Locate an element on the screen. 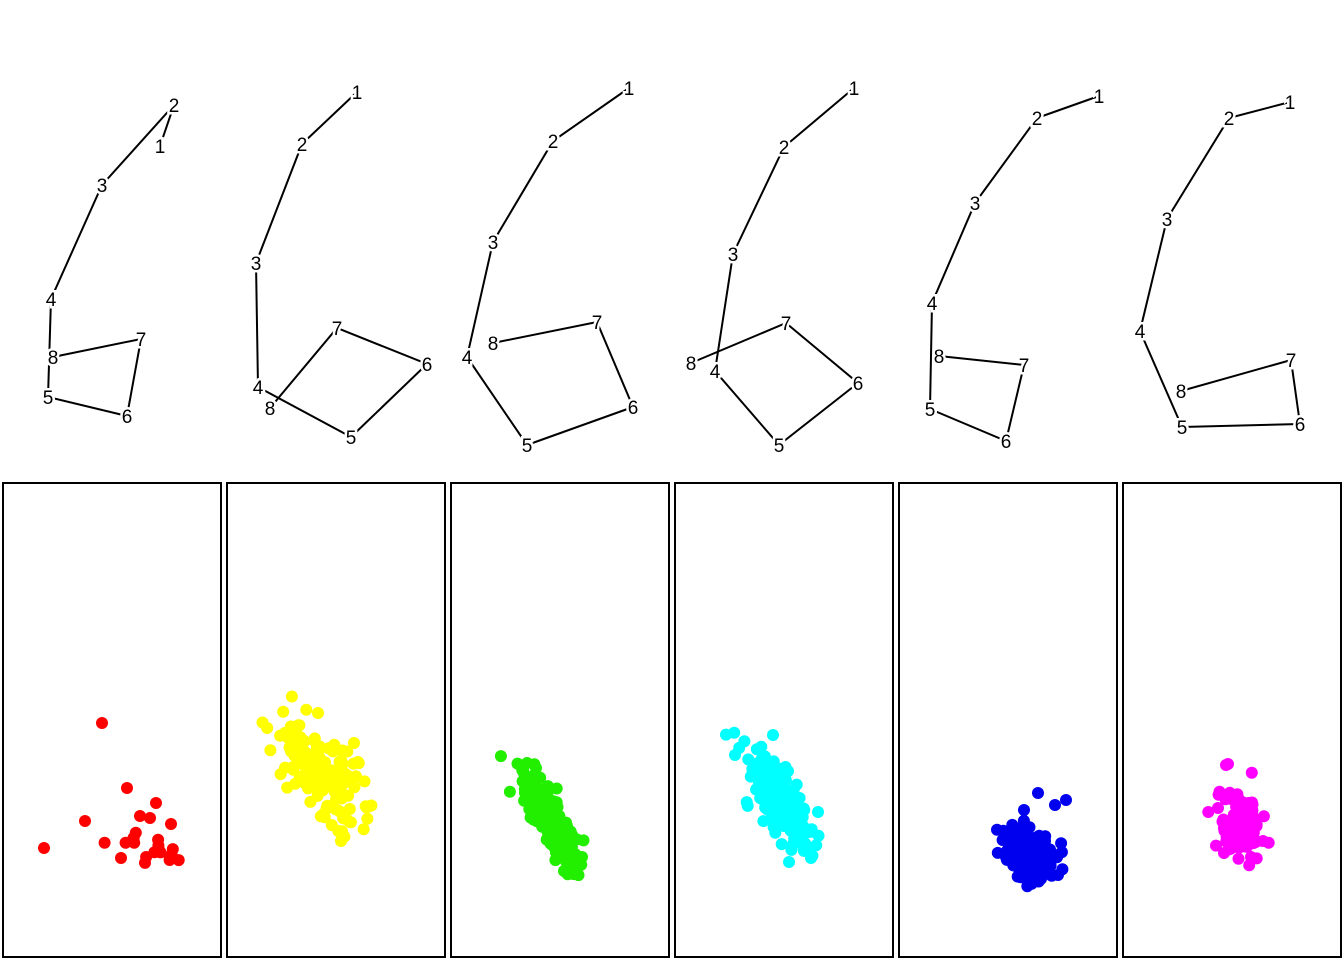  landmark-label: 8 is located at coordinates (53, 358).